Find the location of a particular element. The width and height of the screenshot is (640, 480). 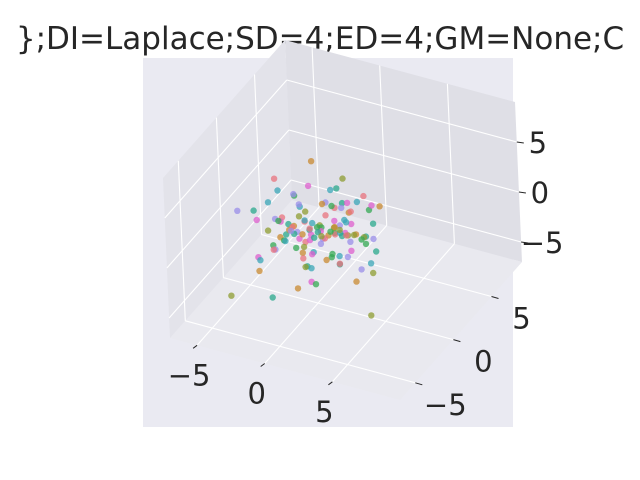

left-wall-pane is located at coordinates (227, 189).